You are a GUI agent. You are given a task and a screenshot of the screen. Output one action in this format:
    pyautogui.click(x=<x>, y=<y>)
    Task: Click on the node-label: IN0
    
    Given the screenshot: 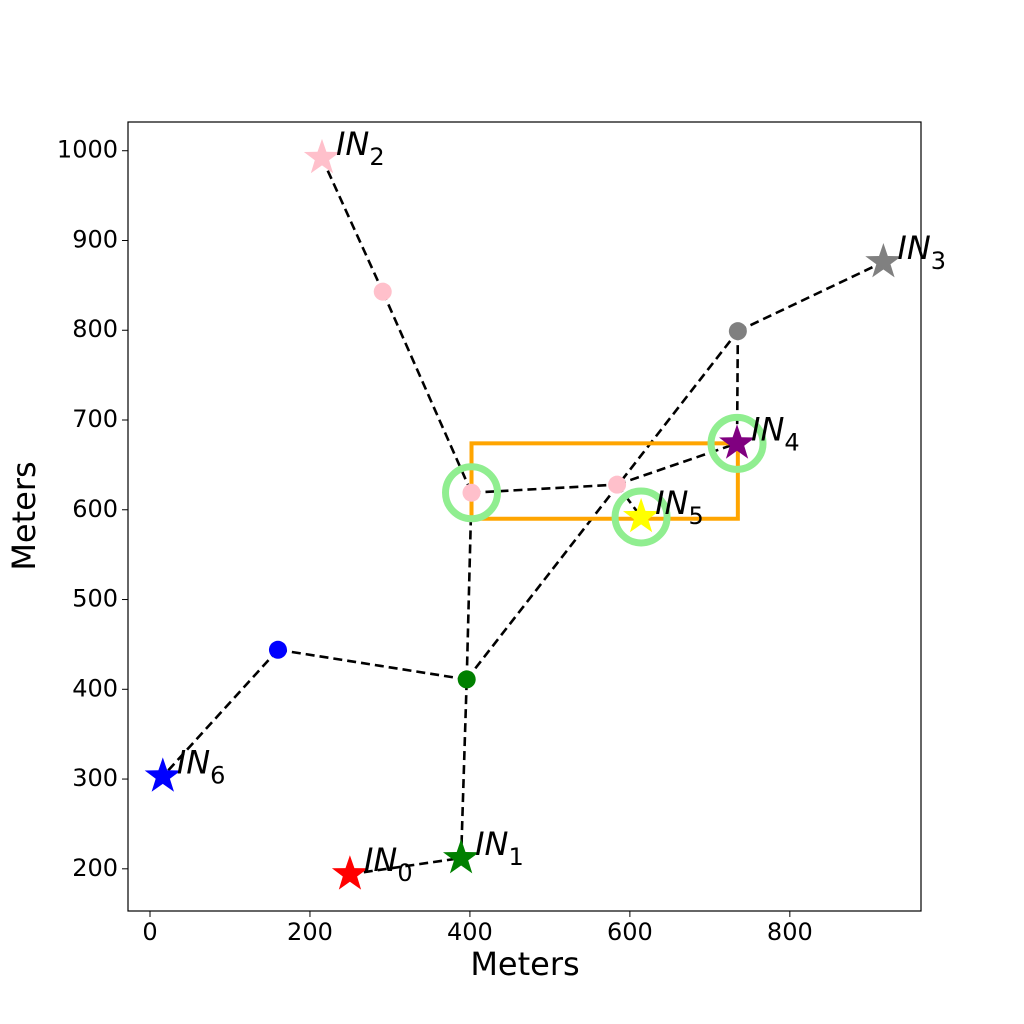 What is the action you would take?
    pyautogui.click(x=388, y=864)
    